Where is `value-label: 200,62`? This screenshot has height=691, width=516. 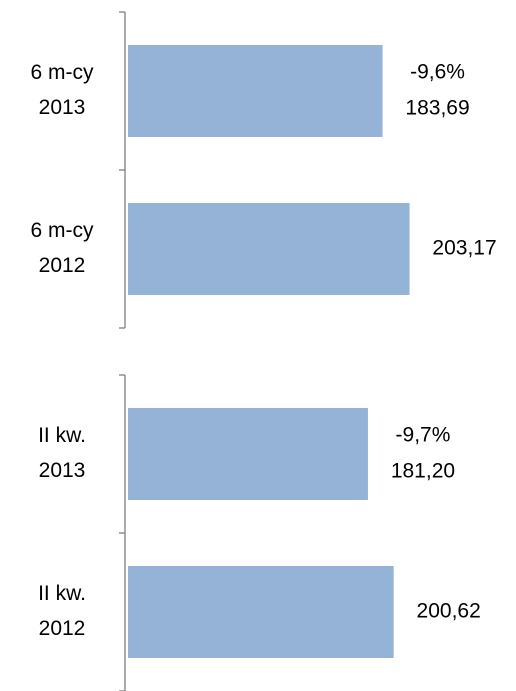
value-label: 200,62 is located at coordinates (449, 611).